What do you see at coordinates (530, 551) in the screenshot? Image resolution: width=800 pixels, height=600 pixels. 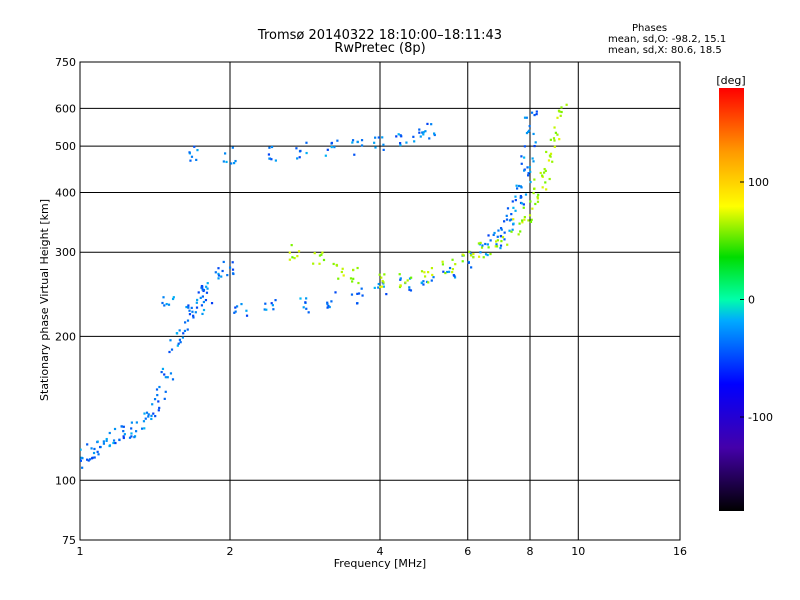 I see `x-tick-label: 8` at bounding box center [530, 551].